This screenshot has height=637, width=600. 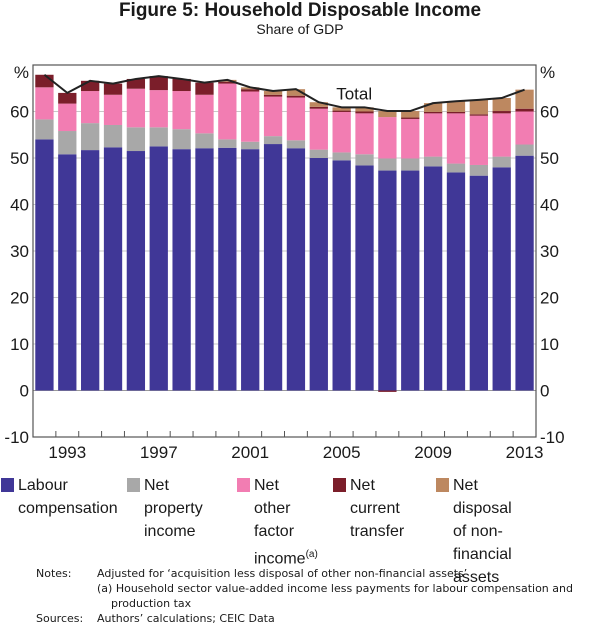 What do you see at coordinates (549, 251) in the screenshot?
I see `y-tick-label-right: 30` at bounding box center [549, 251].